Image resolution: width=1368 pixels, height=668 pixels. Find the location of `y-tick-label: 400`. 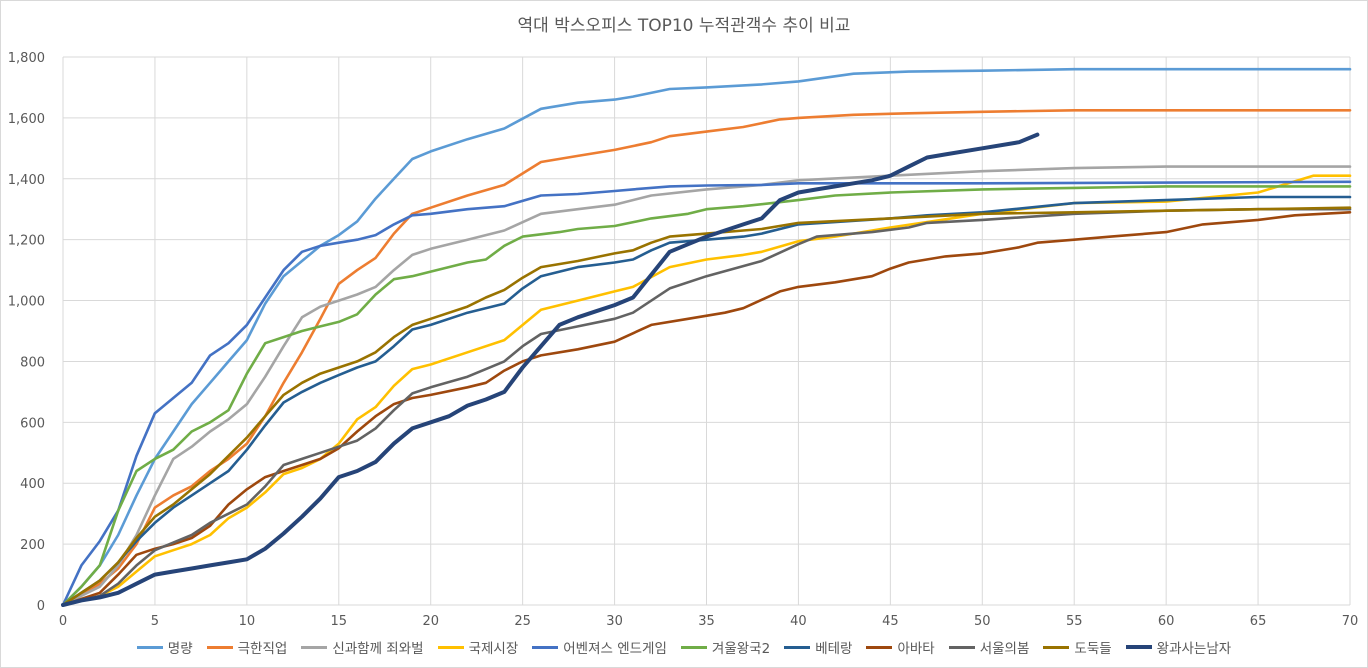

y-tick-label: 400 is located at coordinates (32, 484).